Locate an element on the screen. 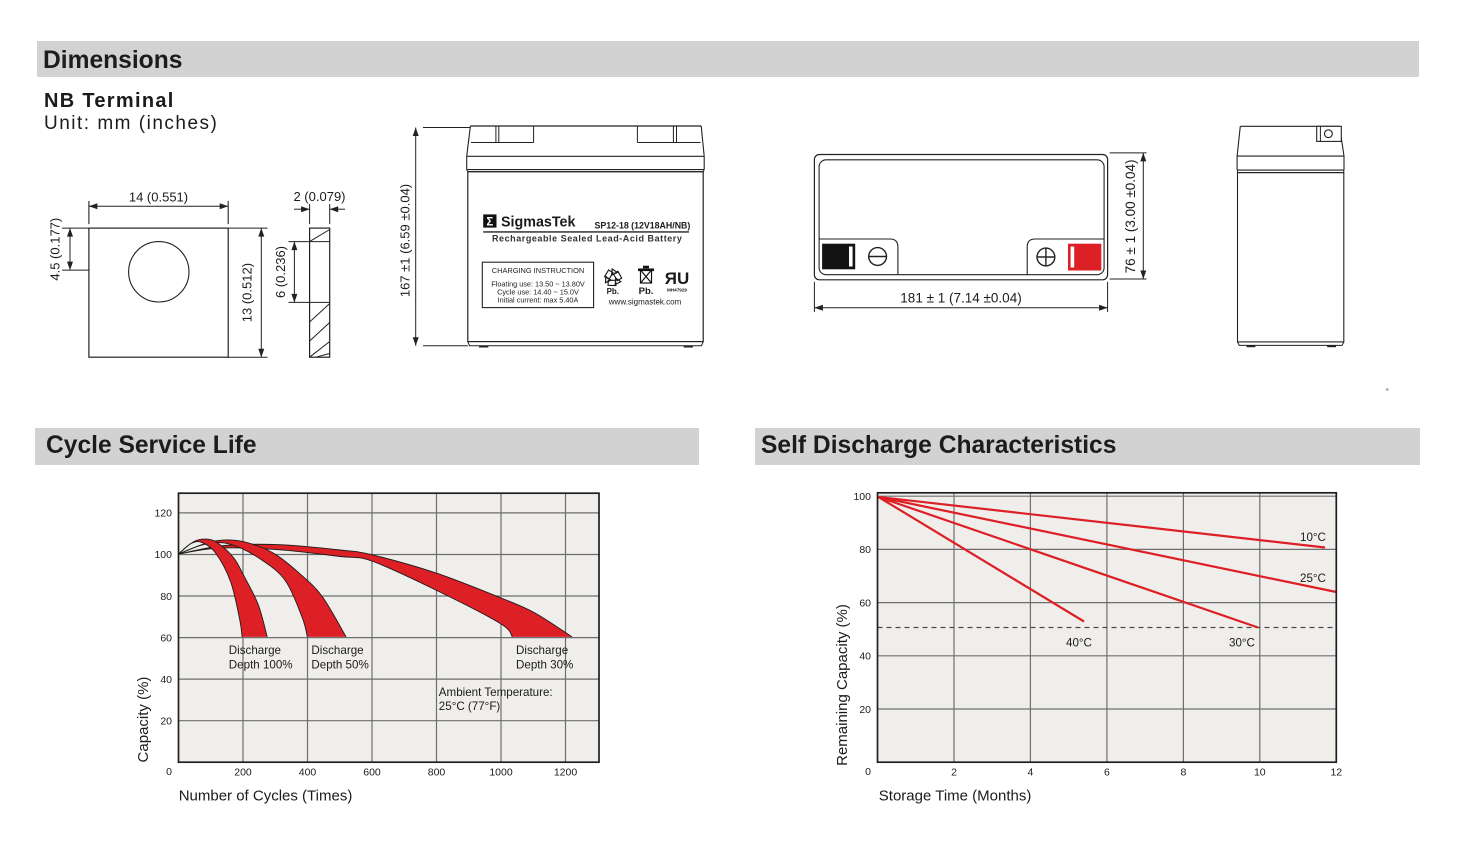 Image resolution: width=1459 pixels, height=856 pixels. svg-text: Σ is located at coordinates (489, 222).